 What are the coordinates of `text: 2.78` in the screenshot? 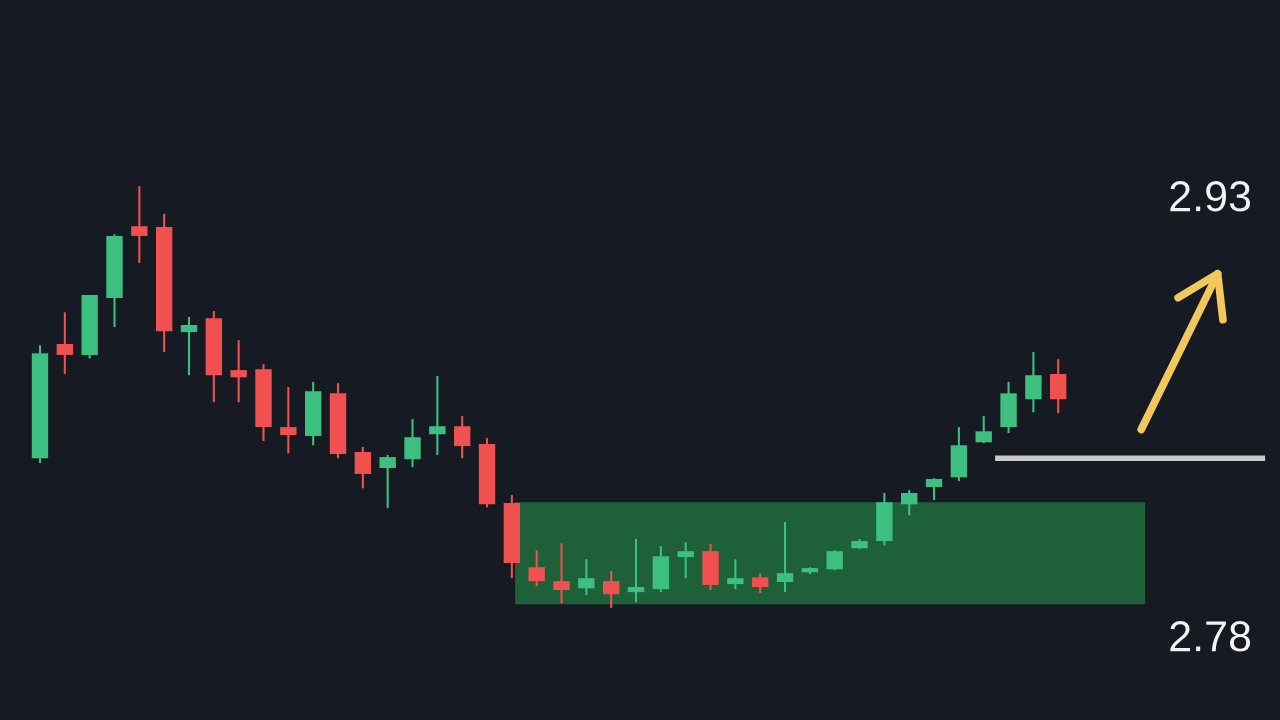 It's located at (1210, 636).